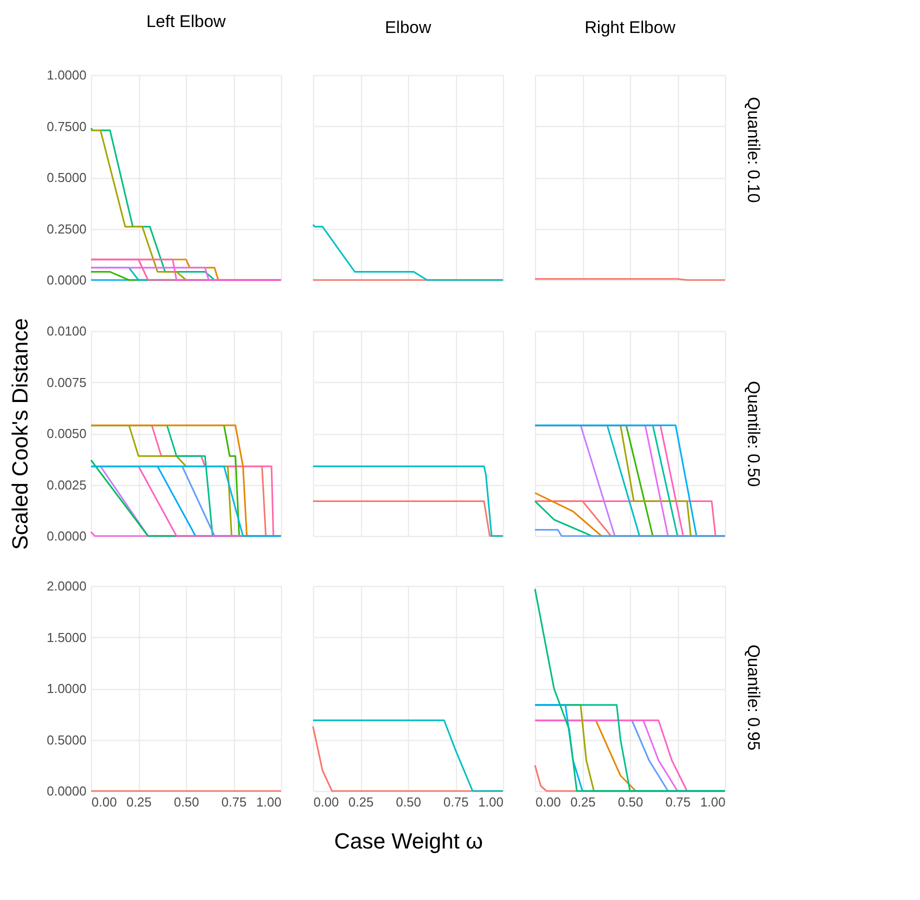 This screenshot has width=920, height=900. Describe the element at coordinates (66, 228) in the screenshot. I see `y-tick-label: 0.2500` at that location.